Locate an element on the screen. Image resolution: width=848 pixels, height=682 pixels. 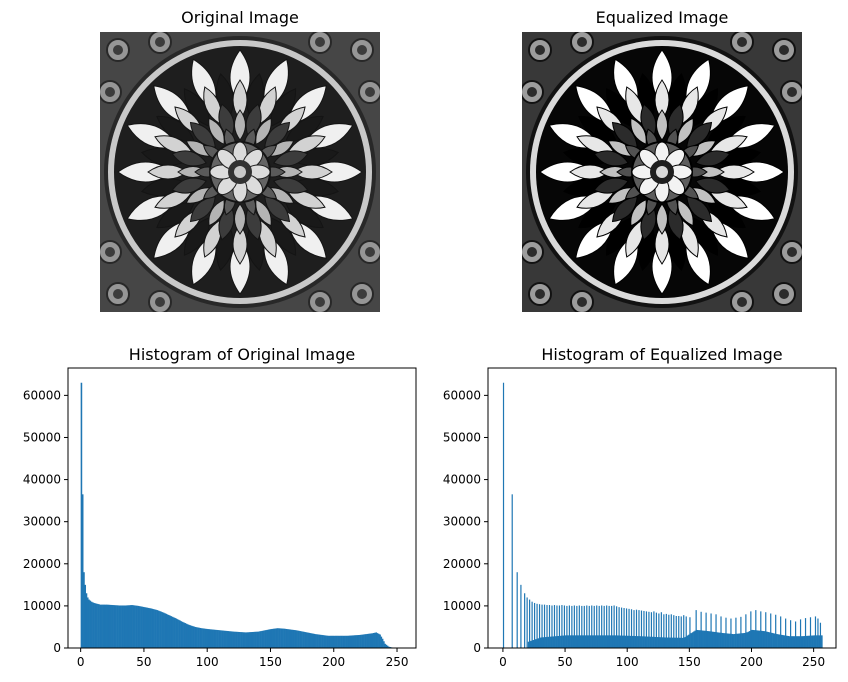
y-tick-label: 40000 is located at coordinates (462, 480).